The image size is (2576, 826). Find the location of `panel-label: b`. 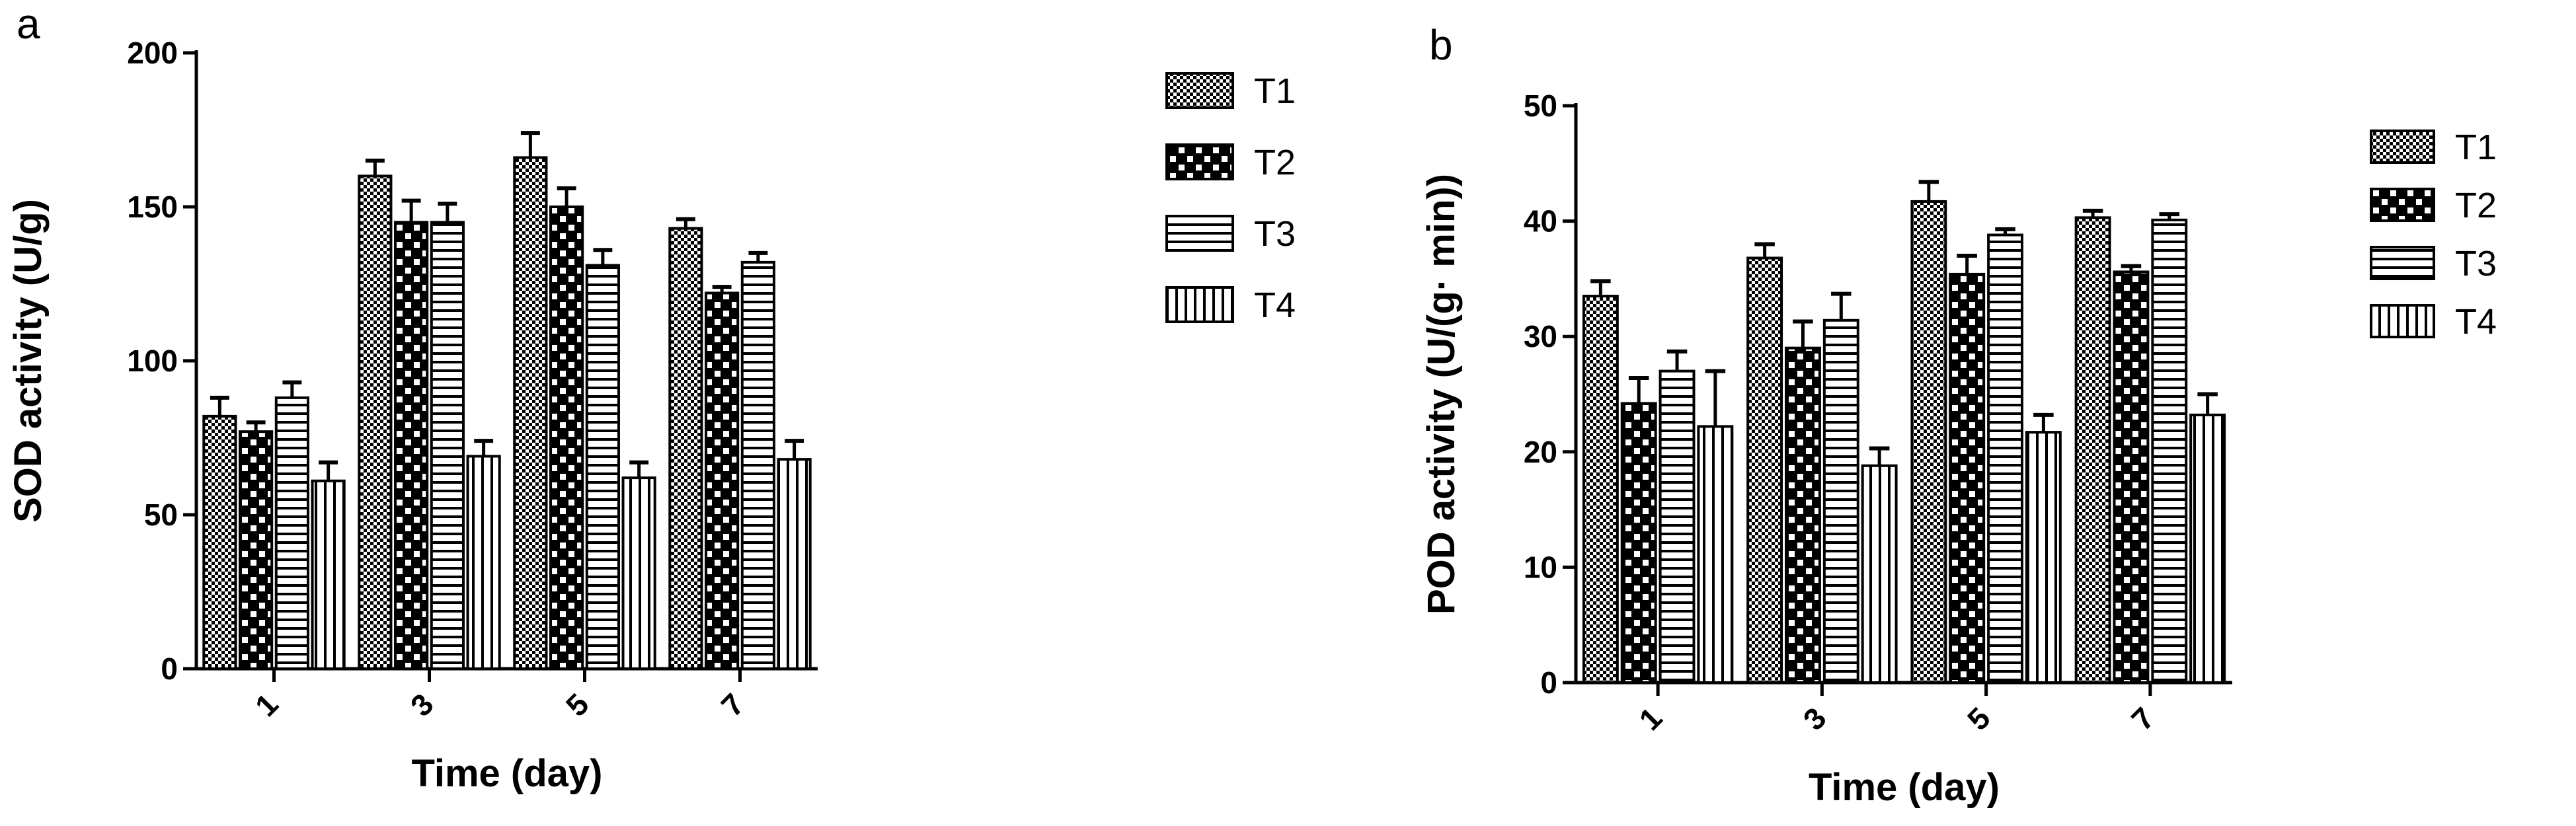

panel-label: b is located at coordinates (1441, 45).